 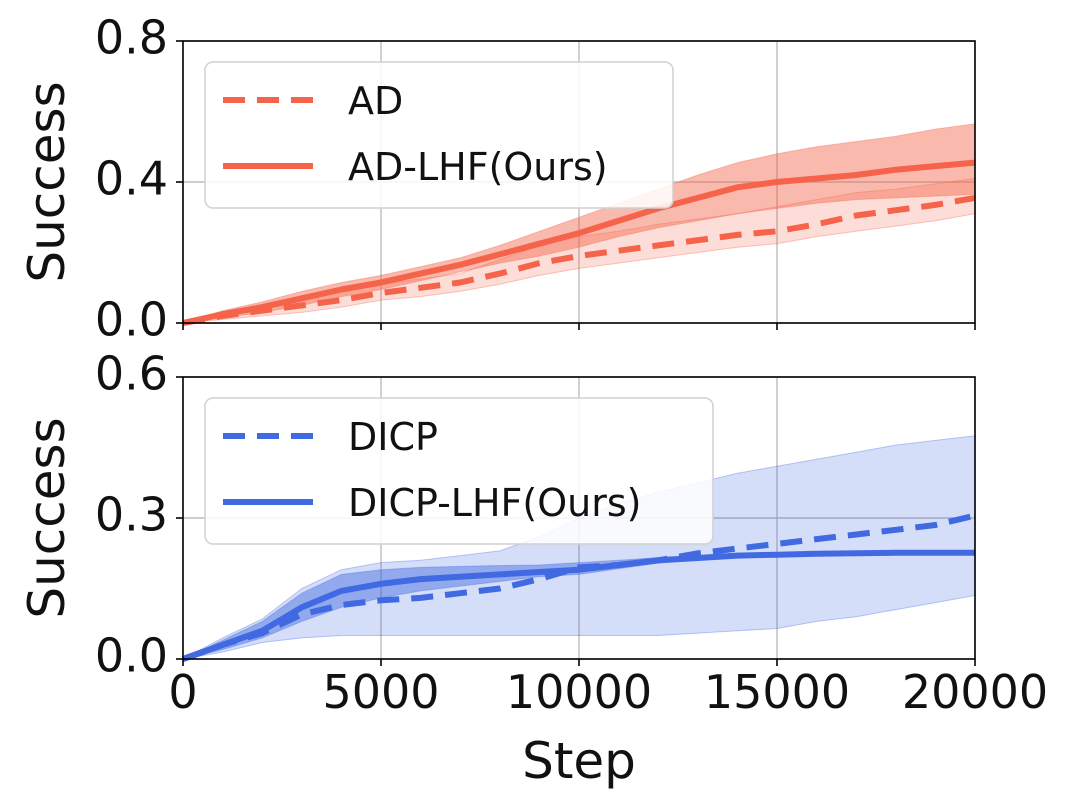 I want to click on series-line-dicp-lhf-ours, so click(x=578, y=605).